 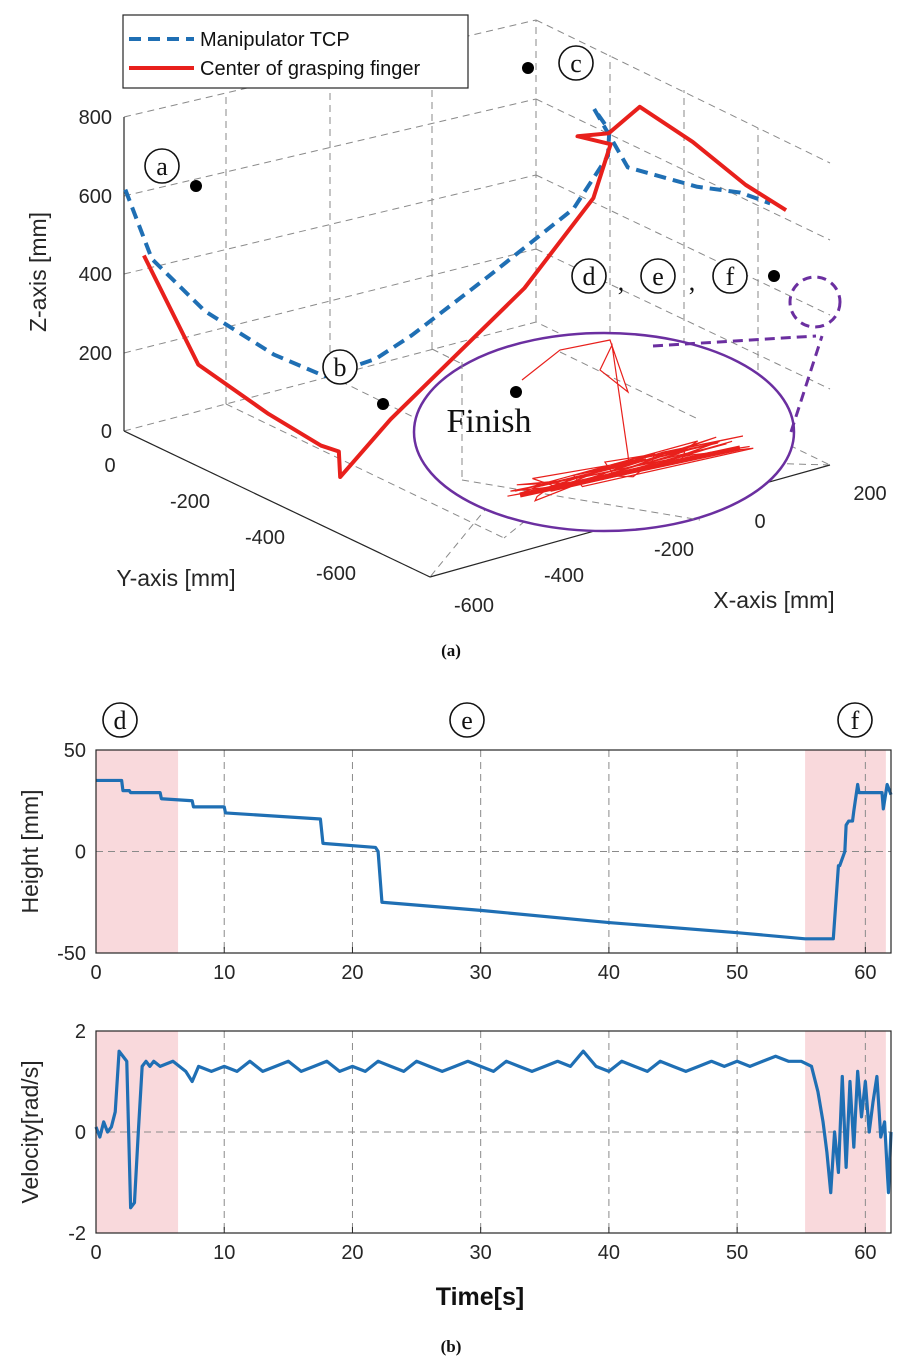 I want to click on caption-b: (b), so click(x=451, y=1346).